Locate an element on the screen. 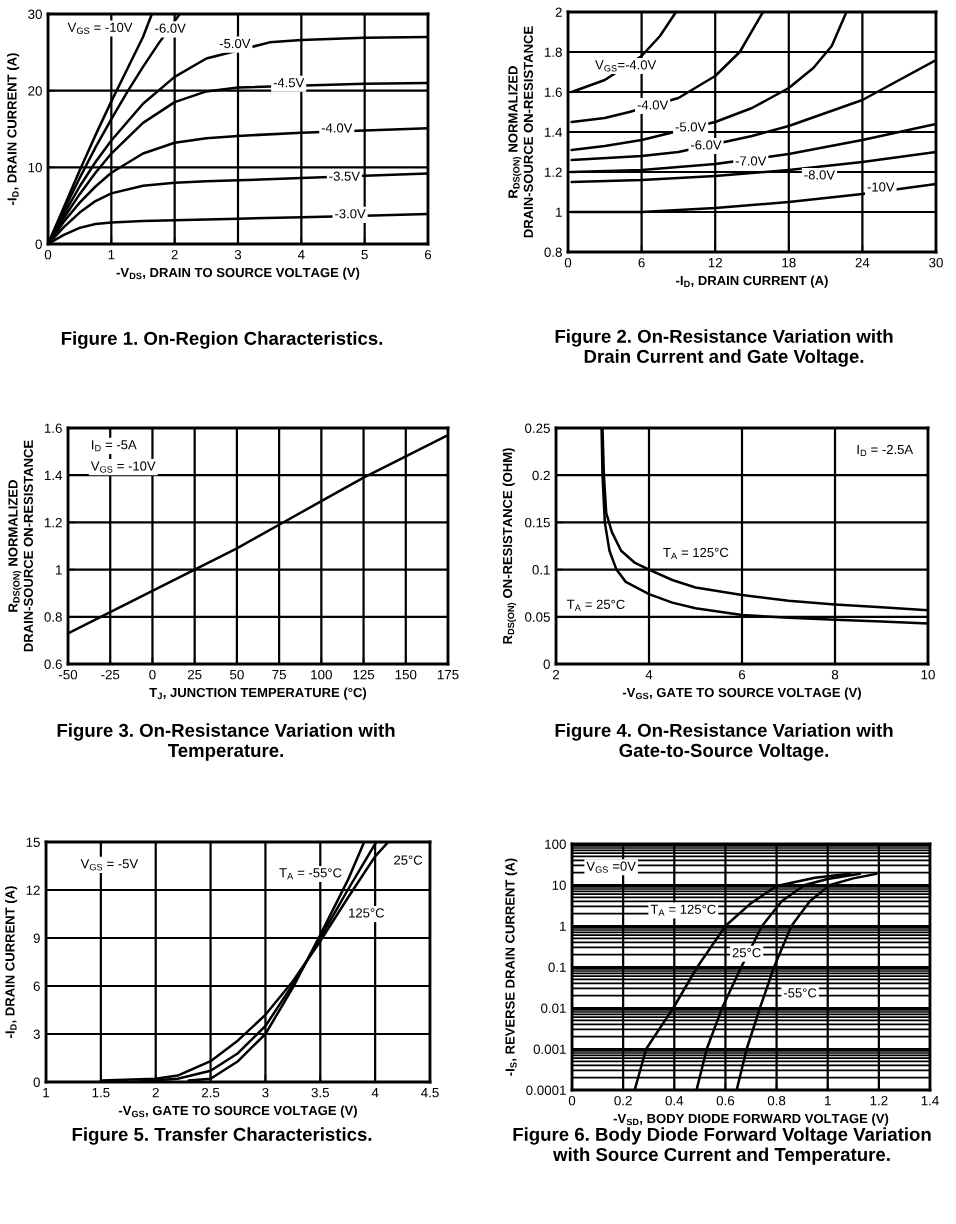  text: Figure 4. On-Resistance Variation with Gate-to-Source Voltage. is located at coordinates (724, 742).